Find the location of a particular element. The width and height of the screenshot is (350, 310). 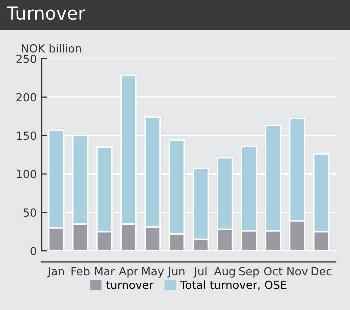

y-tick-label: 250 is located at coordinates (26, 59).